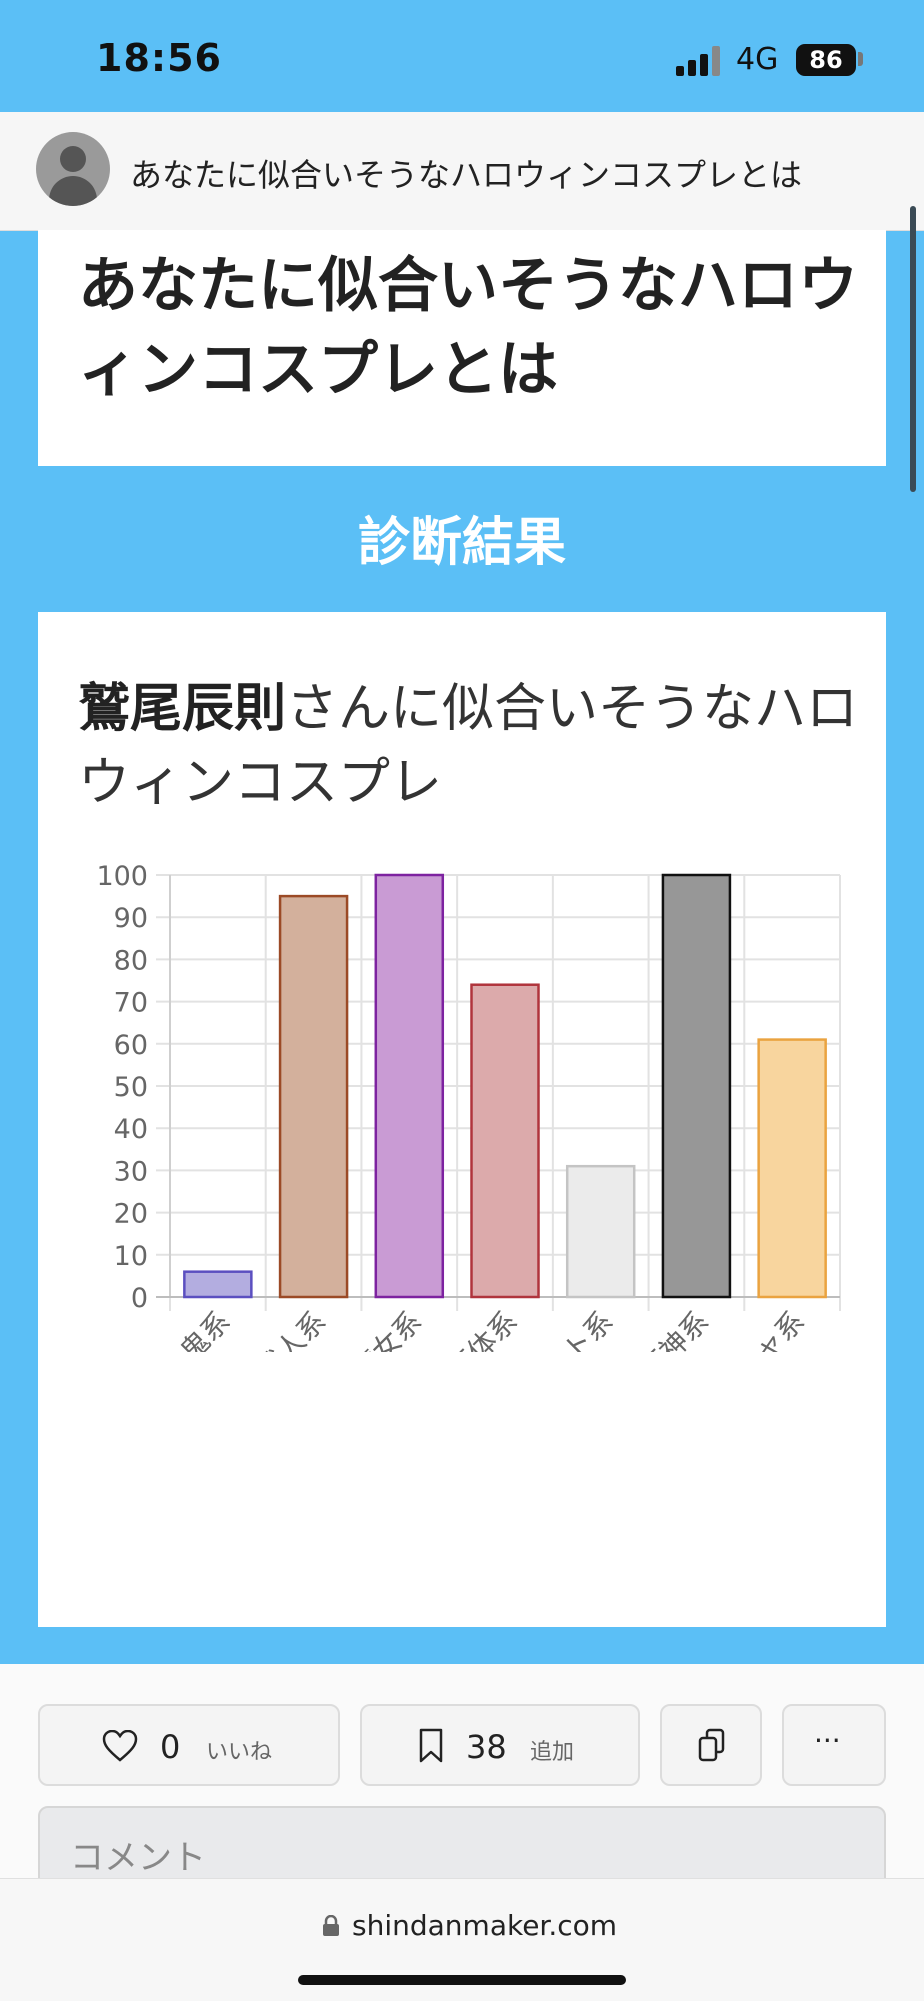 The height and width of the screenshot is (2001, 924). Describe the element at coordinates (468, 328) in the screenshot. I see `page-title: あなたに似合いそうなハロウィンコスプレとは` at that location.